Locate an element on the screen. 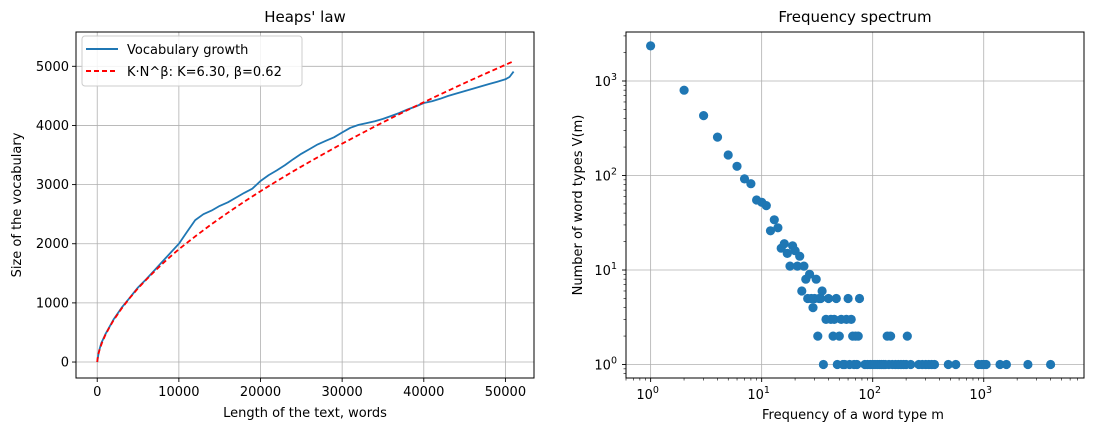  left-legend: Vocabulary growth K·N^β: K=6.30, β=0.62 is located at coordinates (192, 61).